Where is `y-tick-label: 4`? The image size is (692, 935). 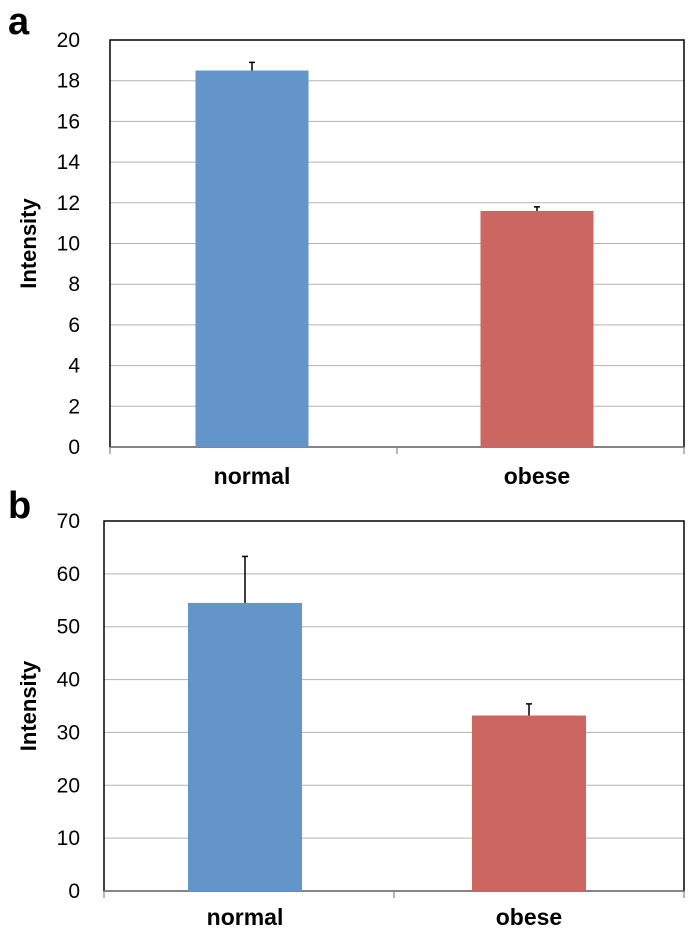
y-tick-label: 4 is located at coordinates (74, 366).